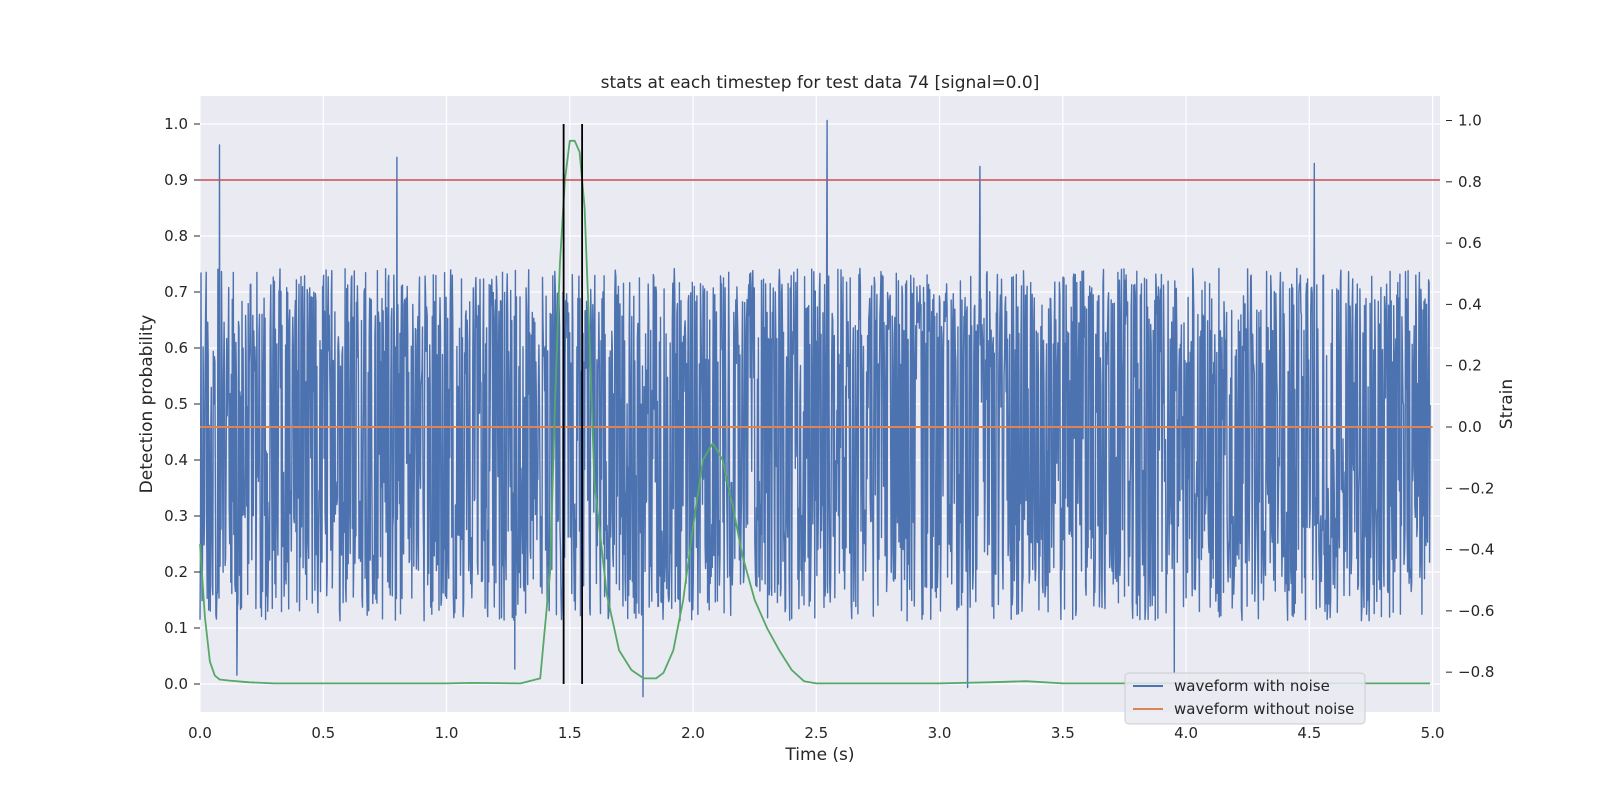  What do you see at coordinates (940, 733) in the screenshot?
I see `x-tick-label: 3.0` at bounding box center [940, 733].